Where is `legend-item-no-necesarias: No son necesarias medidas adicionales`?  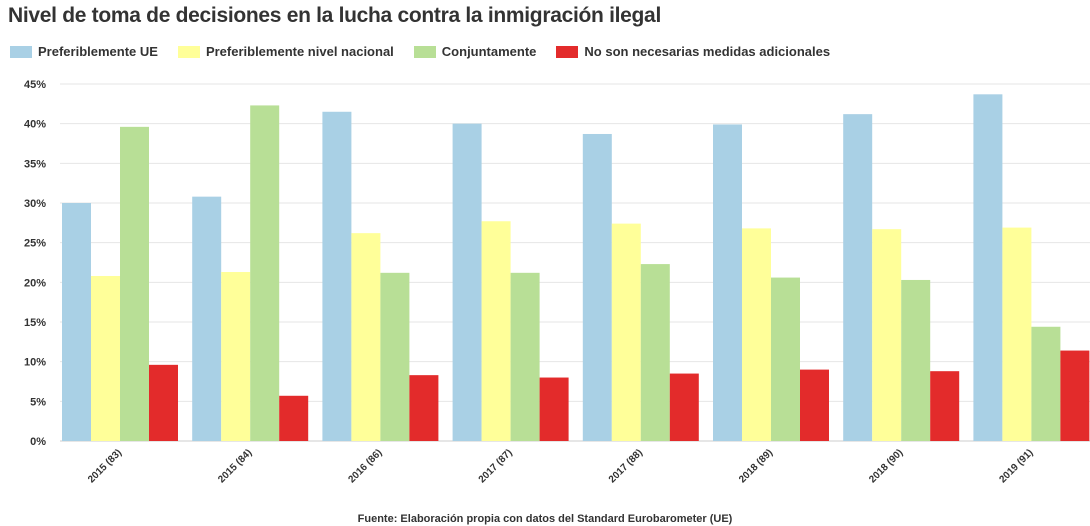 legend-item-no-necesarias: No son necesarias medidas adicionales is located at coordinates (693, 51).